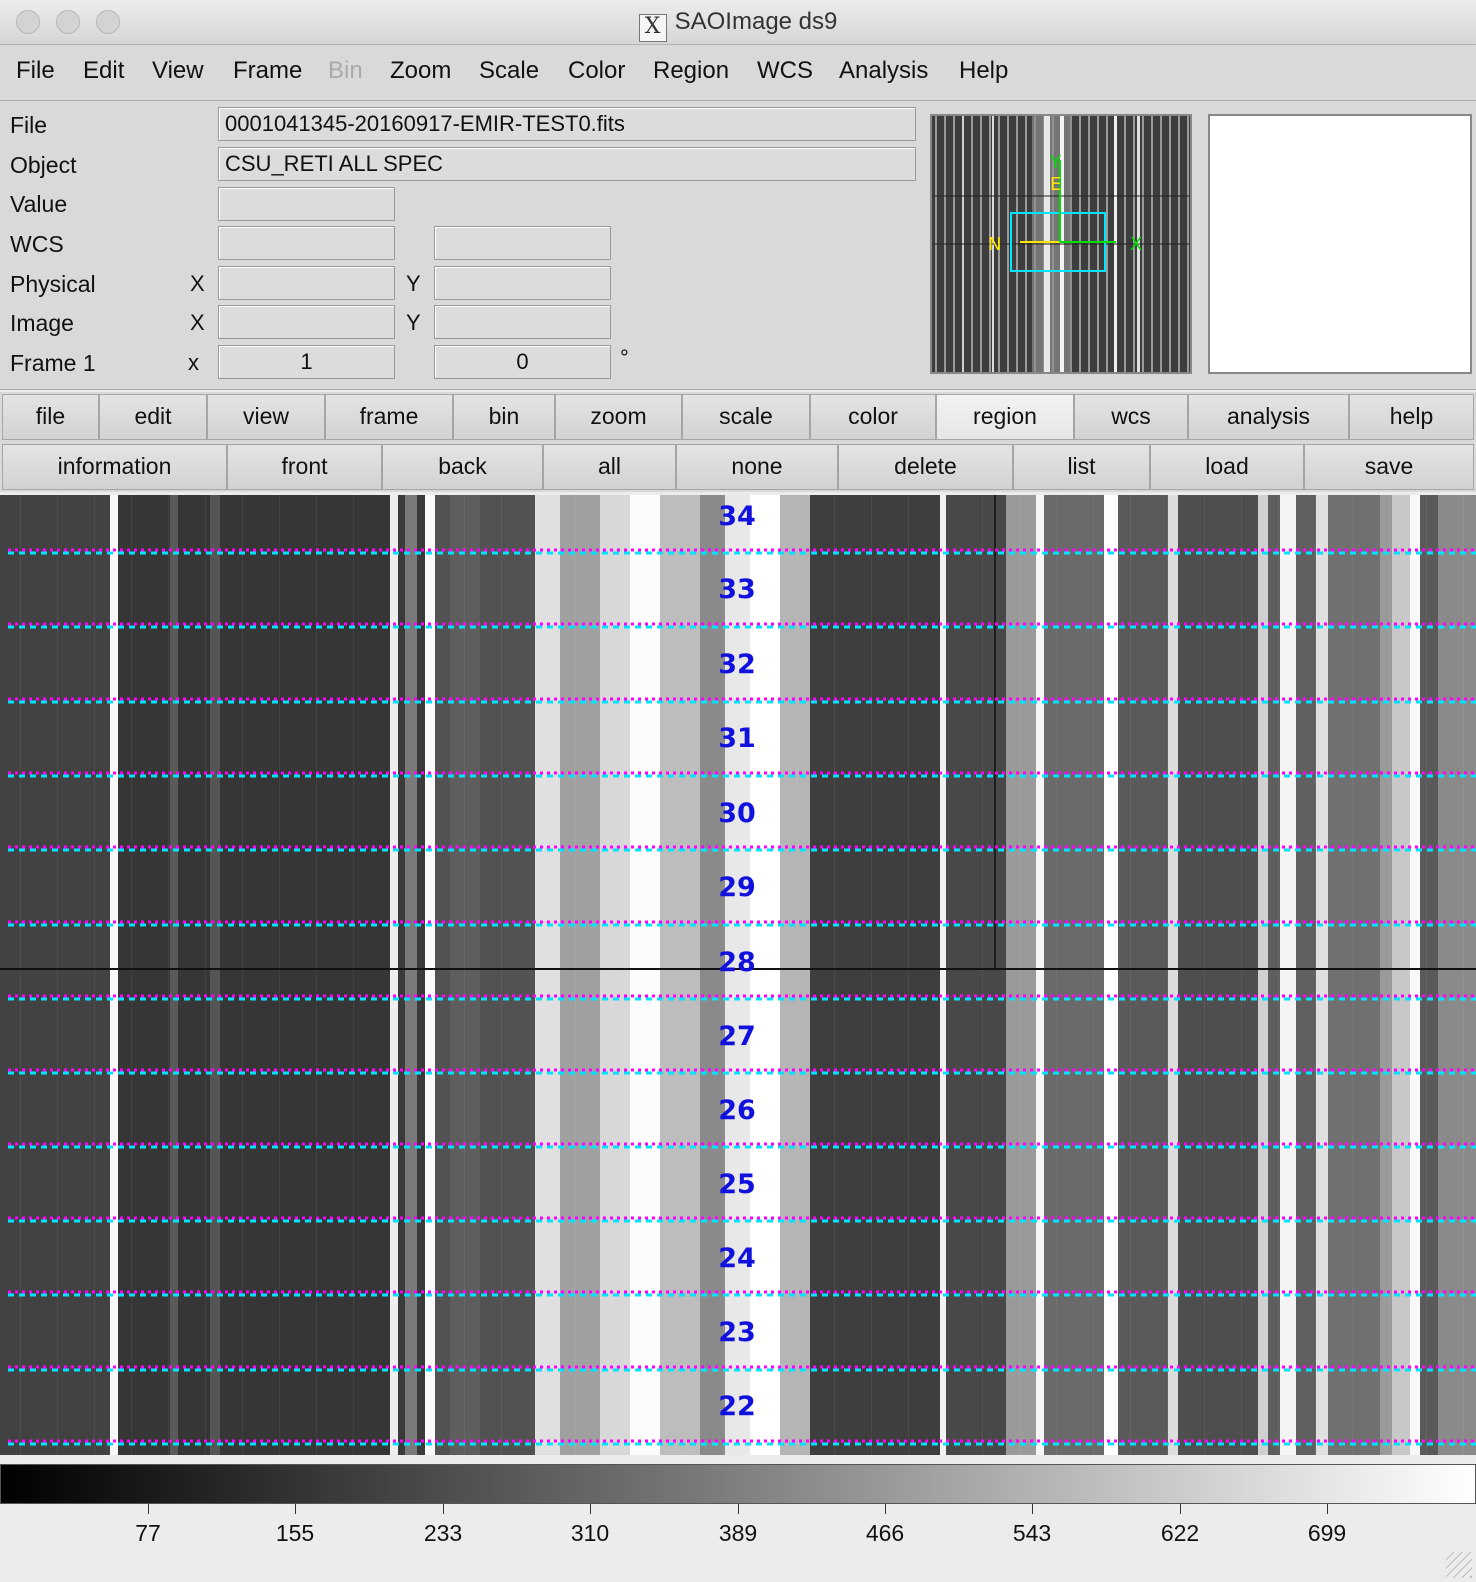 The image size is (1476, 1582). What do you see at coordinates (737, 664) in the screenshot?
I see `slitlet-label: 32` at bounding box center [737, 664].